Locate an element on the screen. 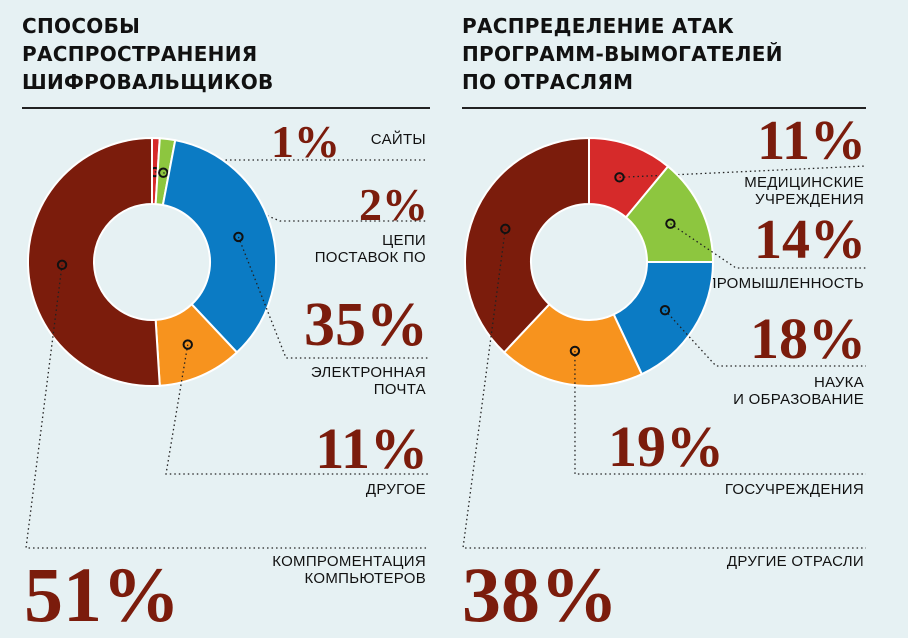 The image size is (908, 638). title-line: РАСПРОСТРАНЕНИЯ is located at coordinates (140, 54).